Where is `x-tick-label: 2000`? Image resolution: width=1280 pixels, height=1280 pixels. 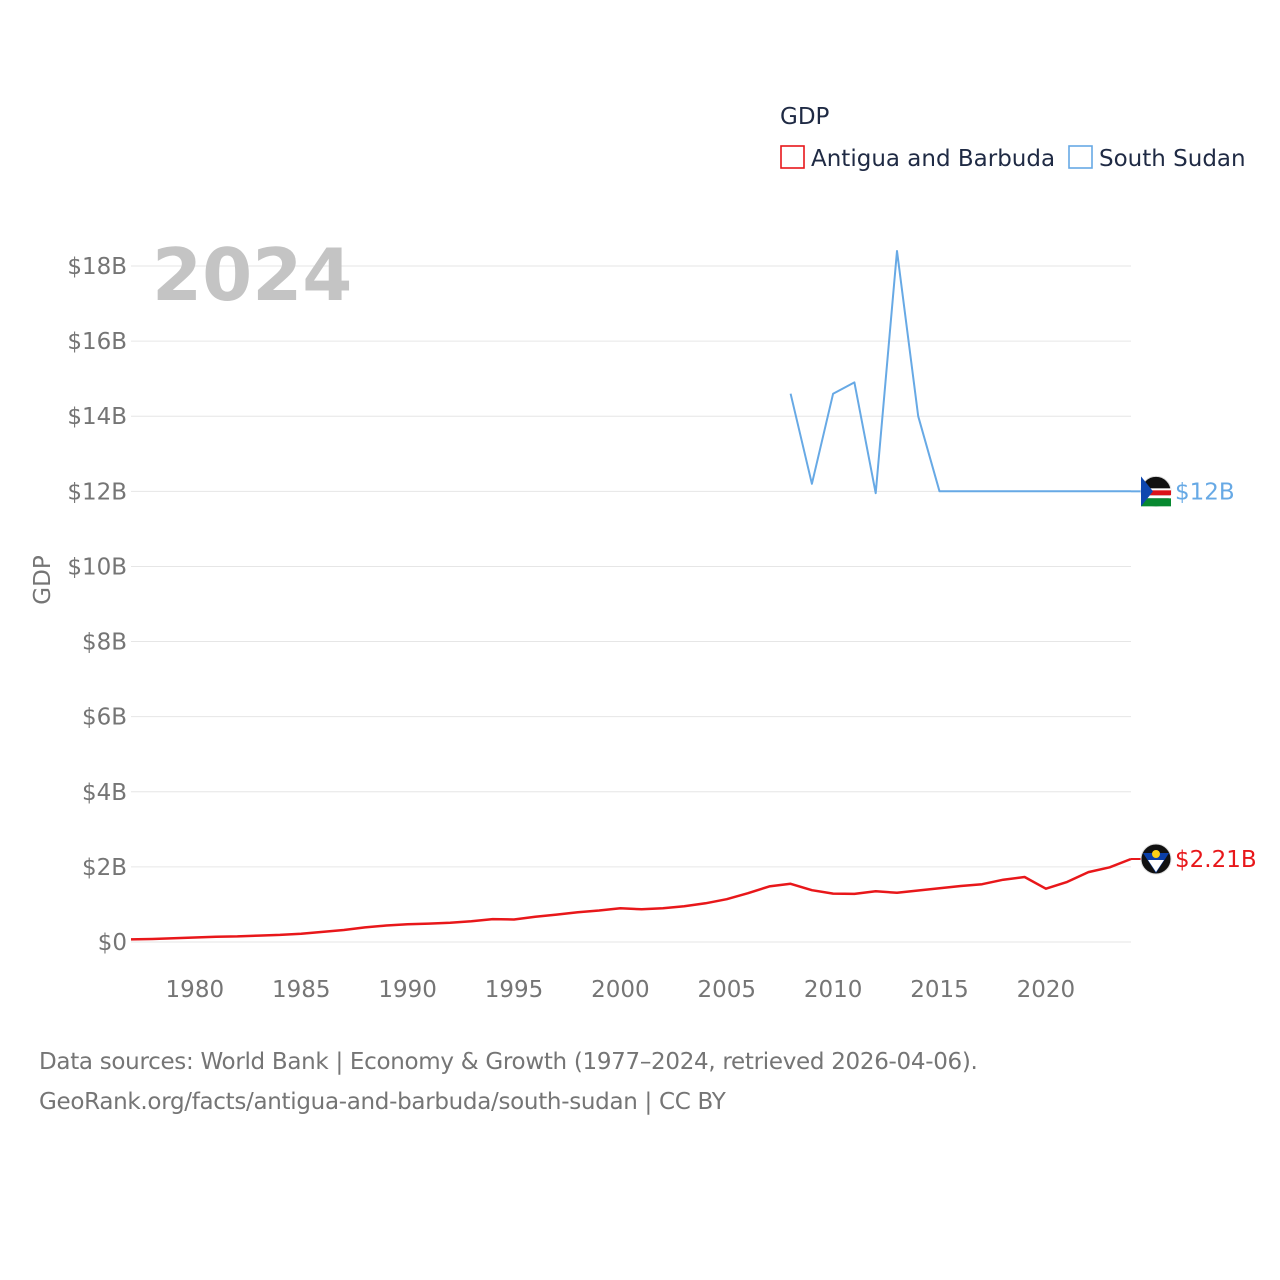 x-tick-label: 2000 is located at coordinates (620, 990).